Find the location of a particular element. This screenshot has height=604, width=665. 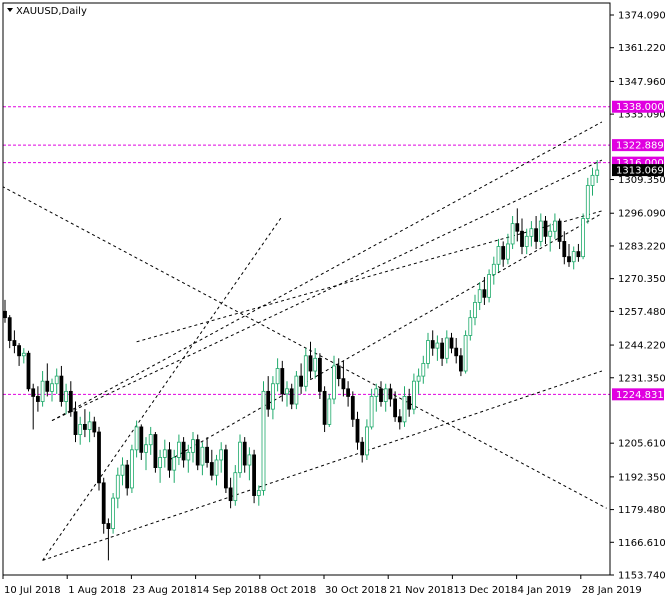

x-tick-label: 23 Aug 2018 is located at coordinates (164, 590).